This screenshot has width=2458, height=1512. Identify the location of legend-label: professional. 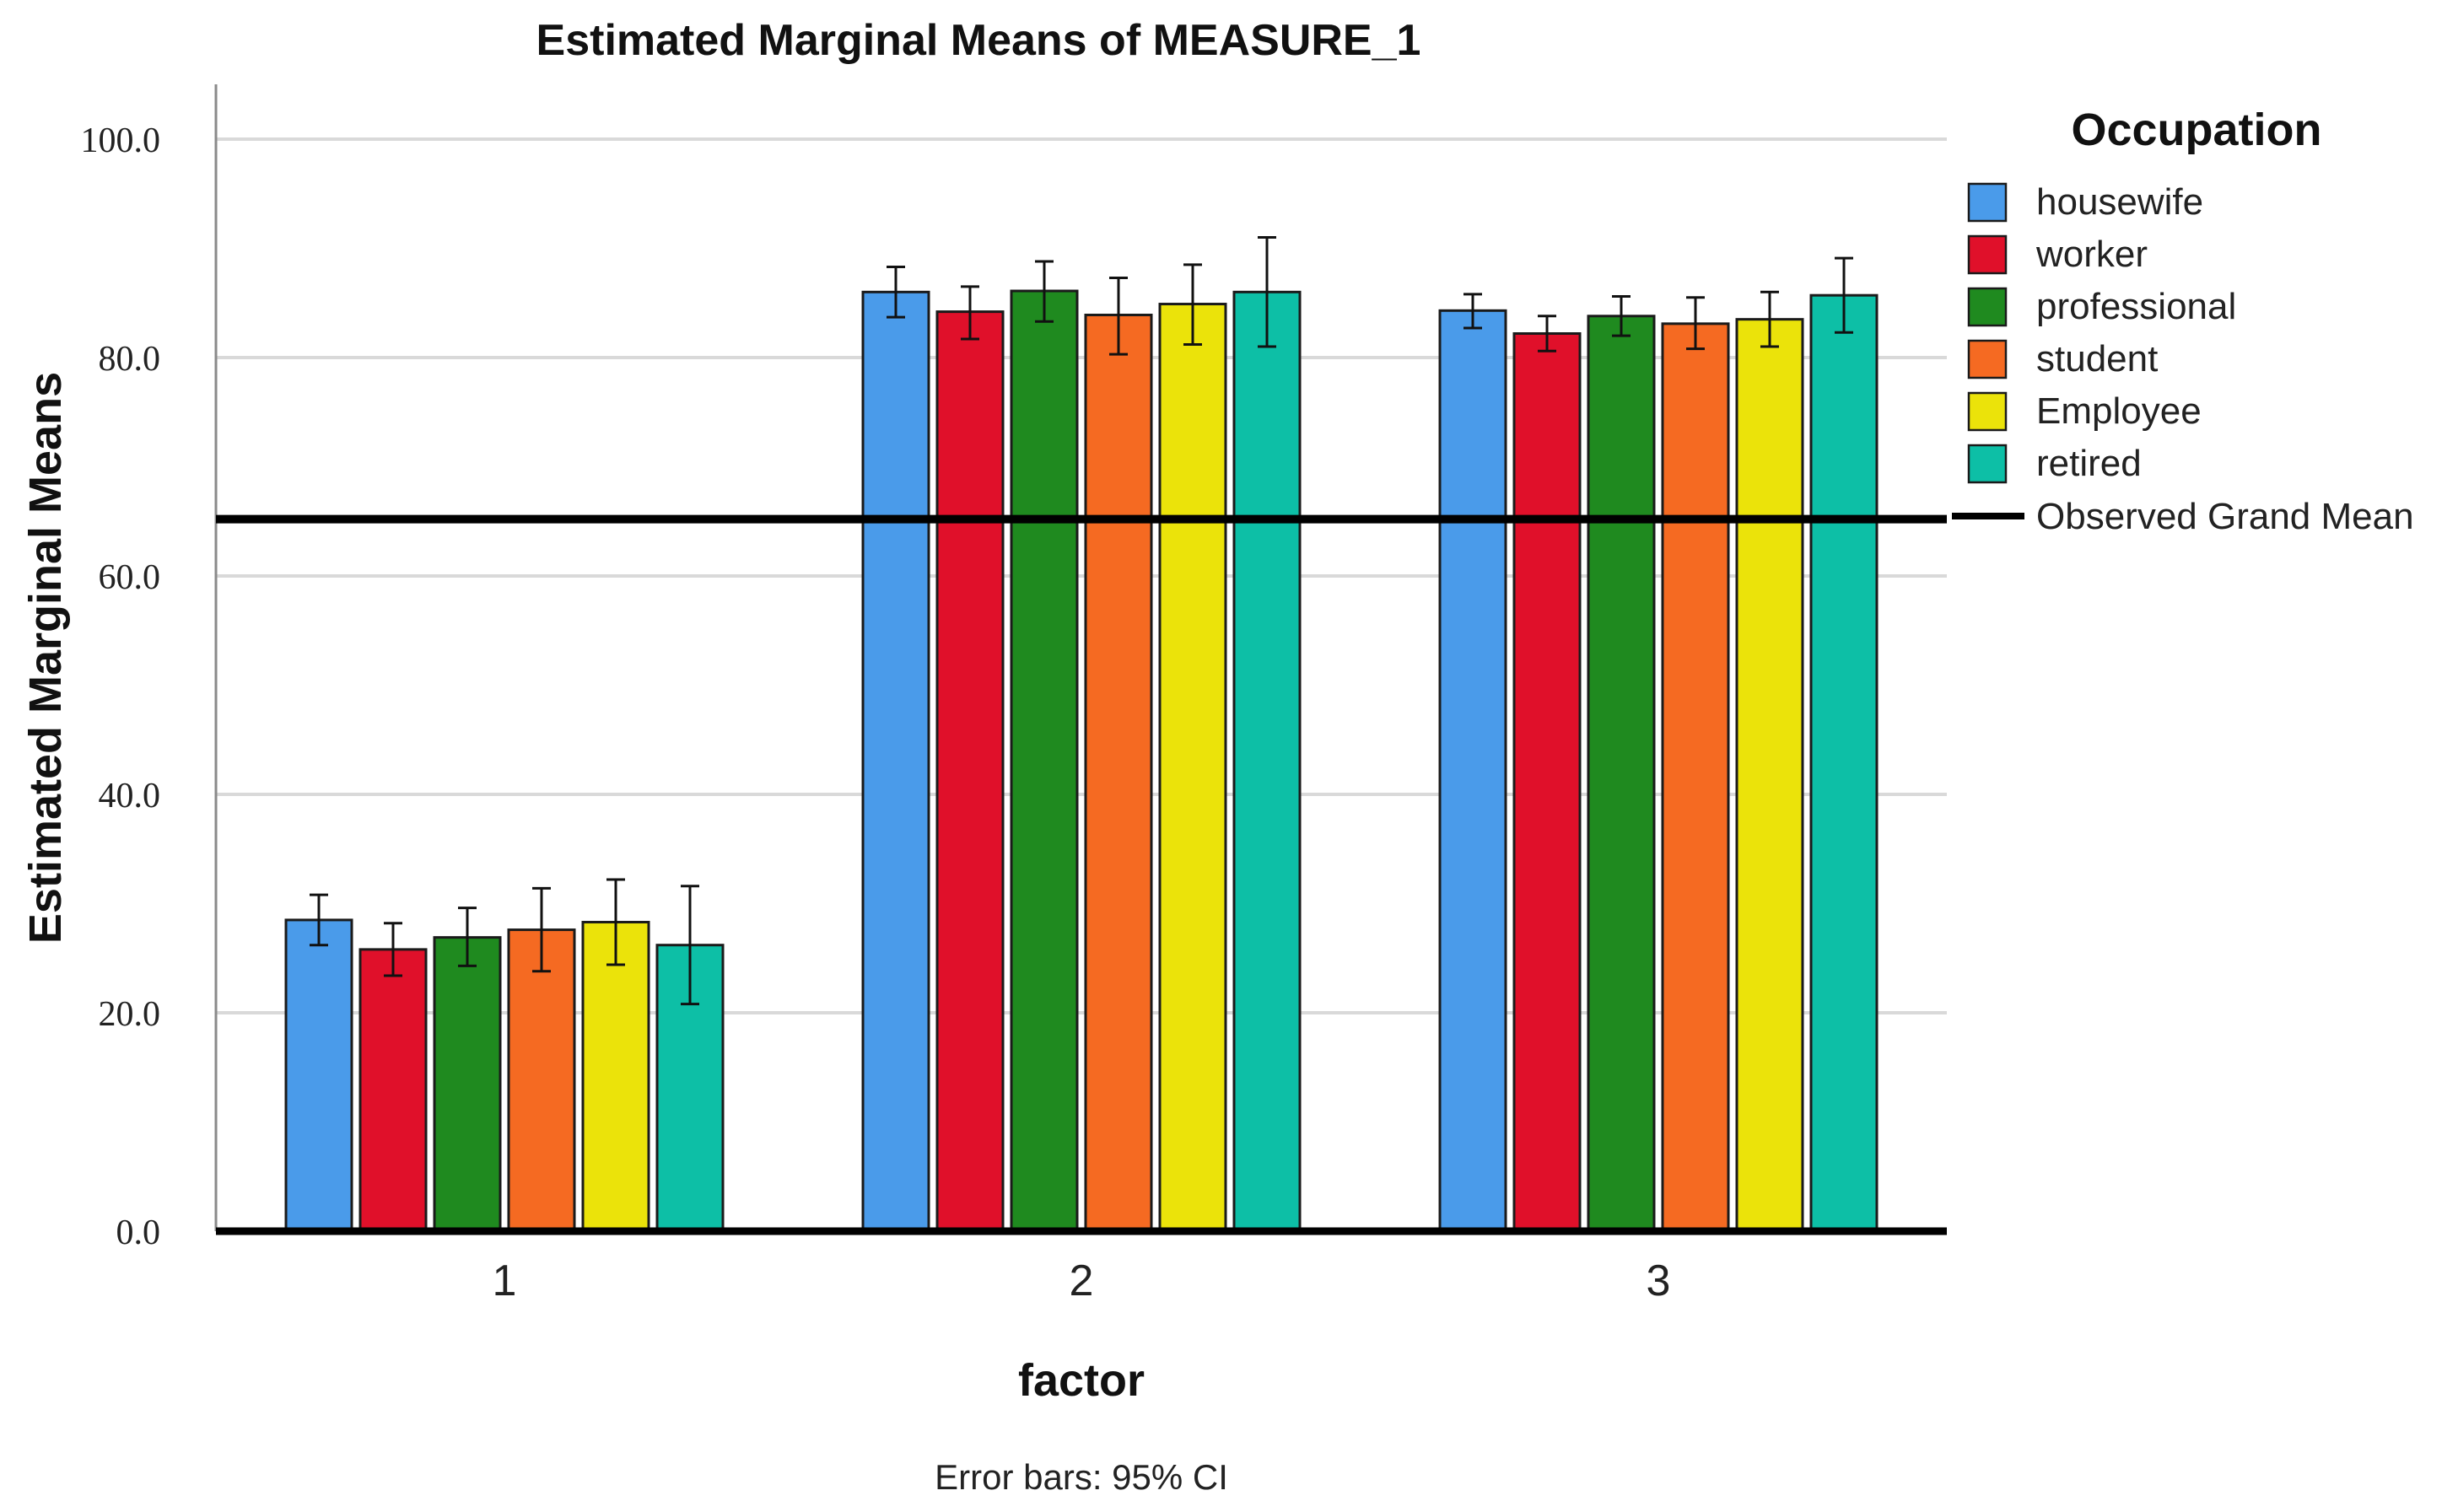
(2136, 307).